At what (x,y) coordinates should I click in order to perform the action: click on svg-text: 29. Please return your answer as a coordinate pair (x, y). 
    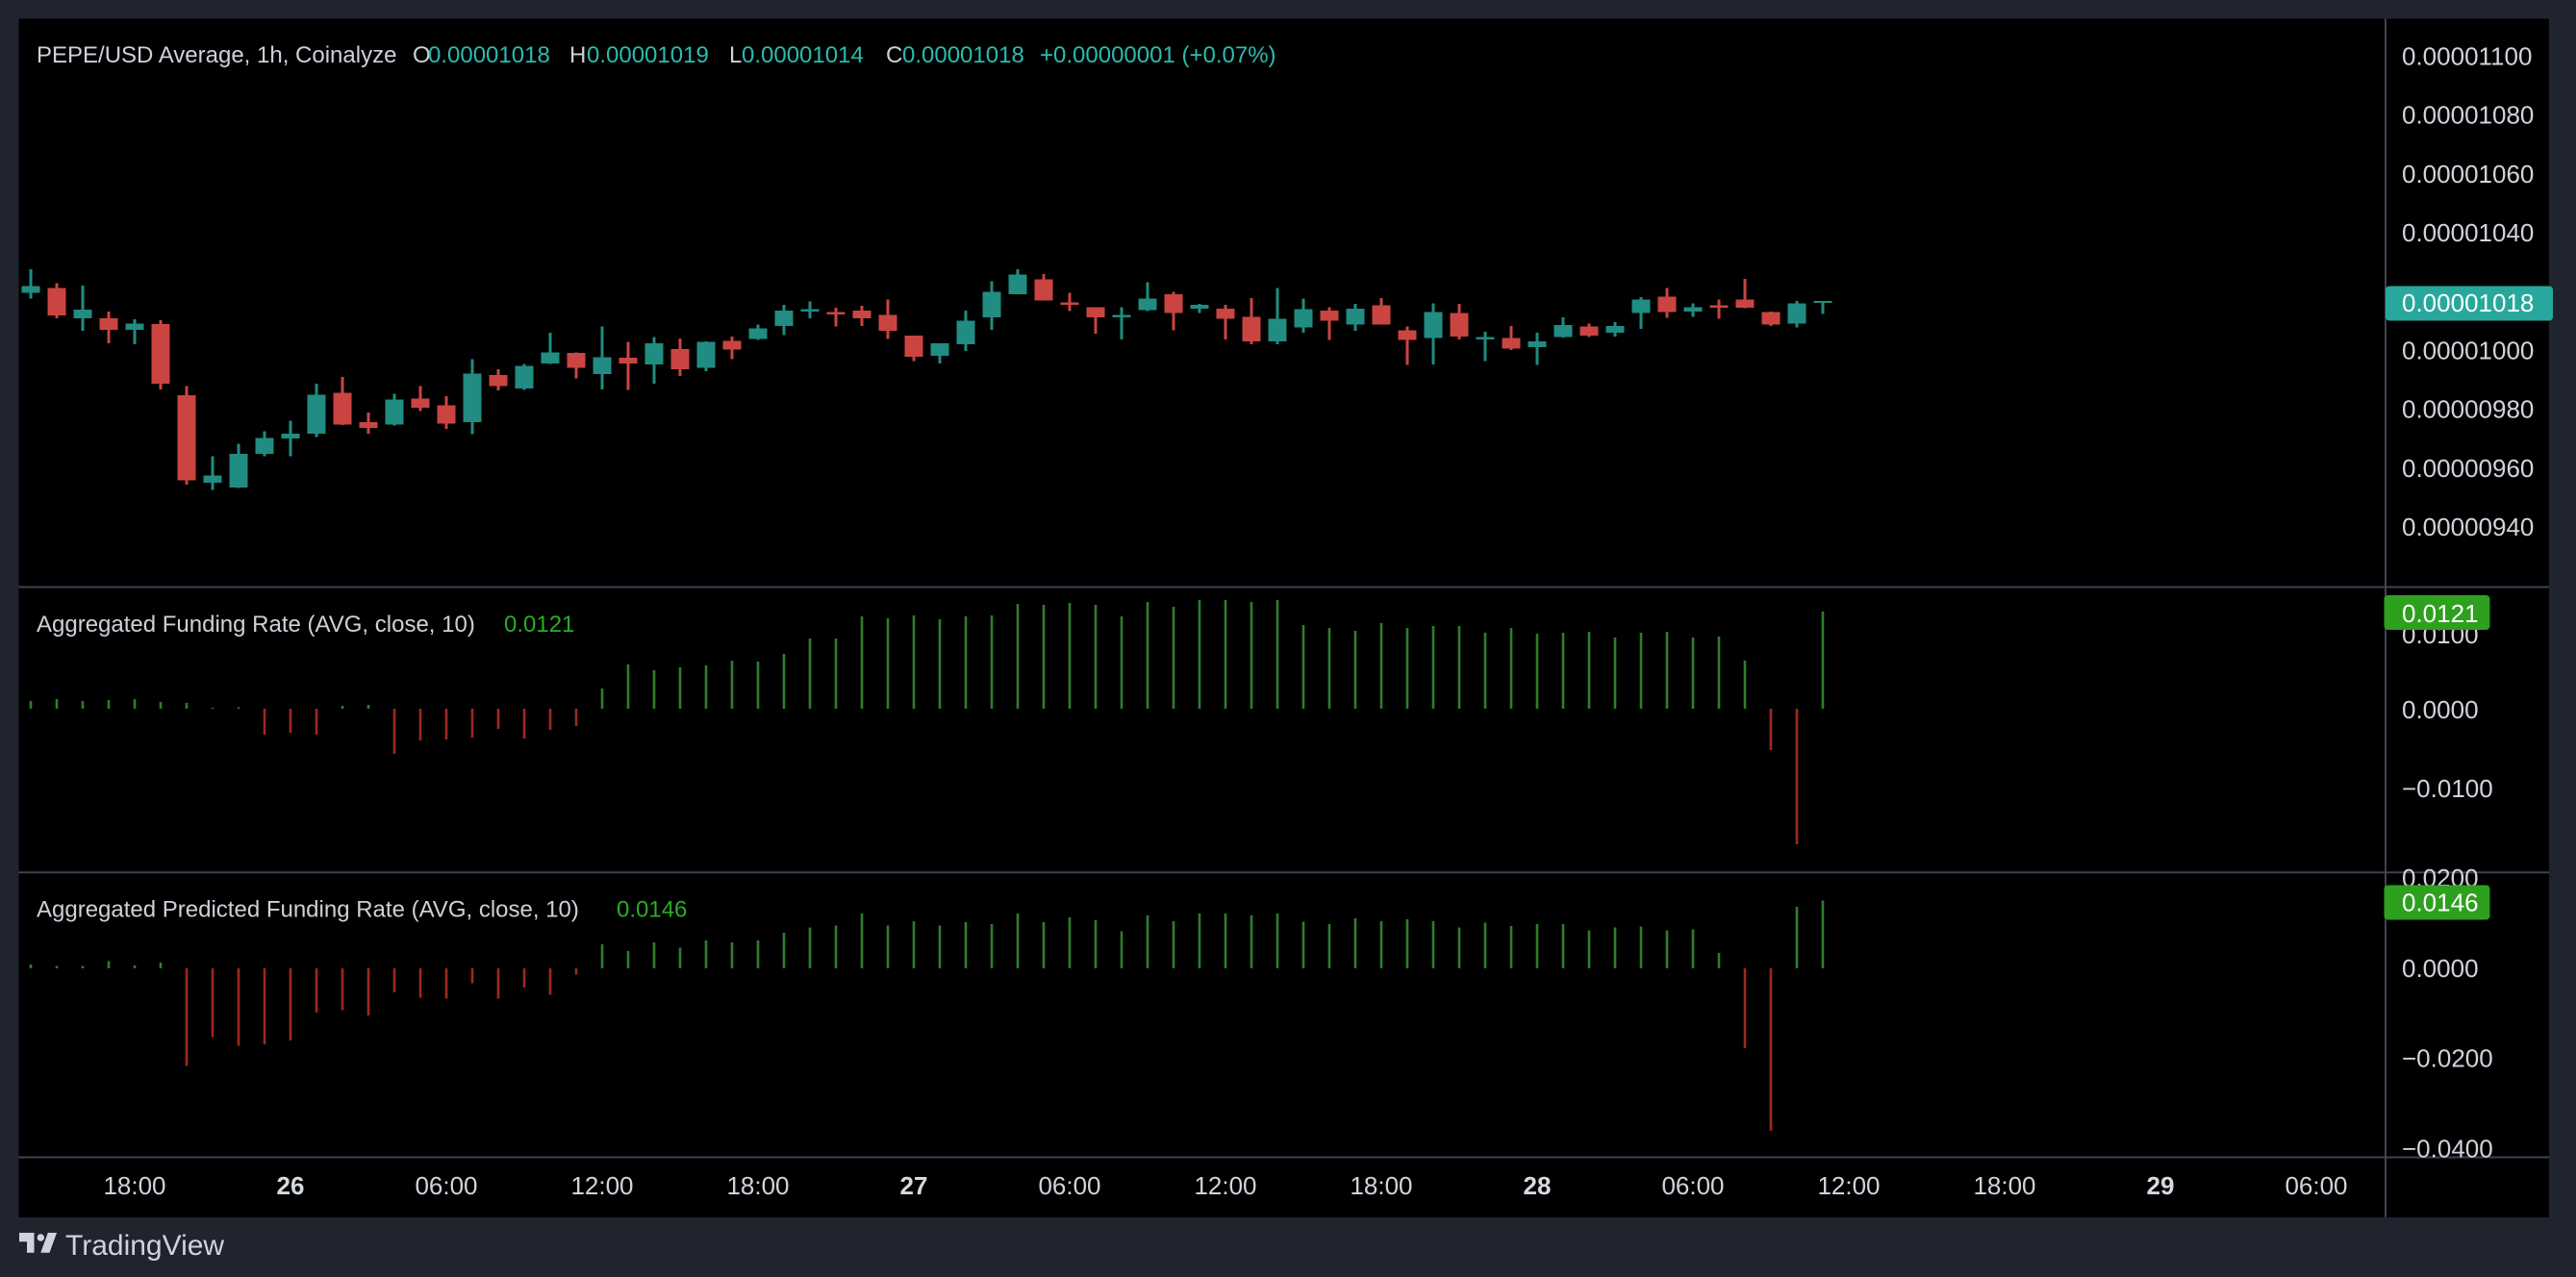
    Looking at the image, I should click on (2161, 1185).